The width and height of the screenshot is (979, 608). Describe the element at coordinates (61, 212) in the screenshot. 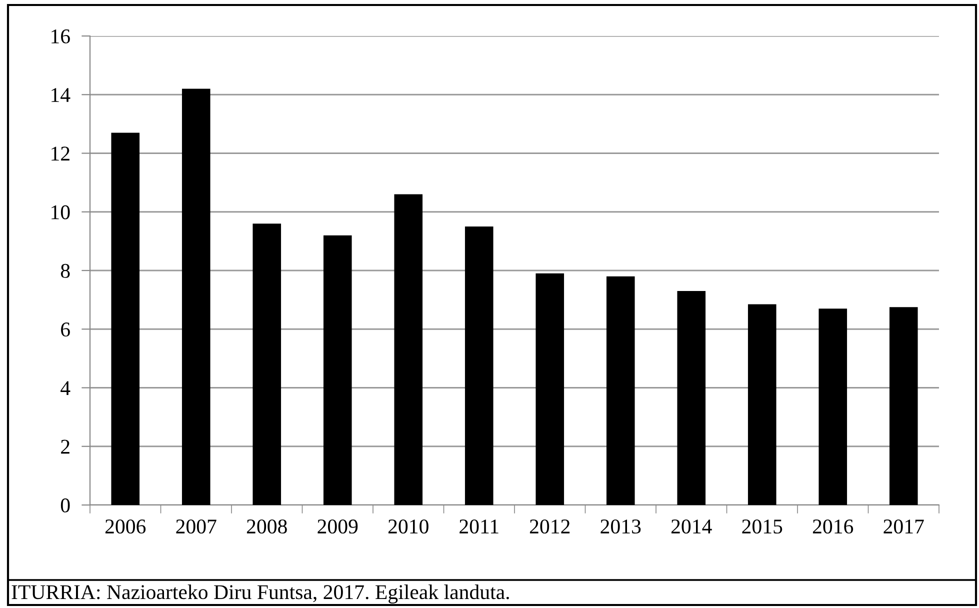

I see `y-tick-label: 10` at that location.